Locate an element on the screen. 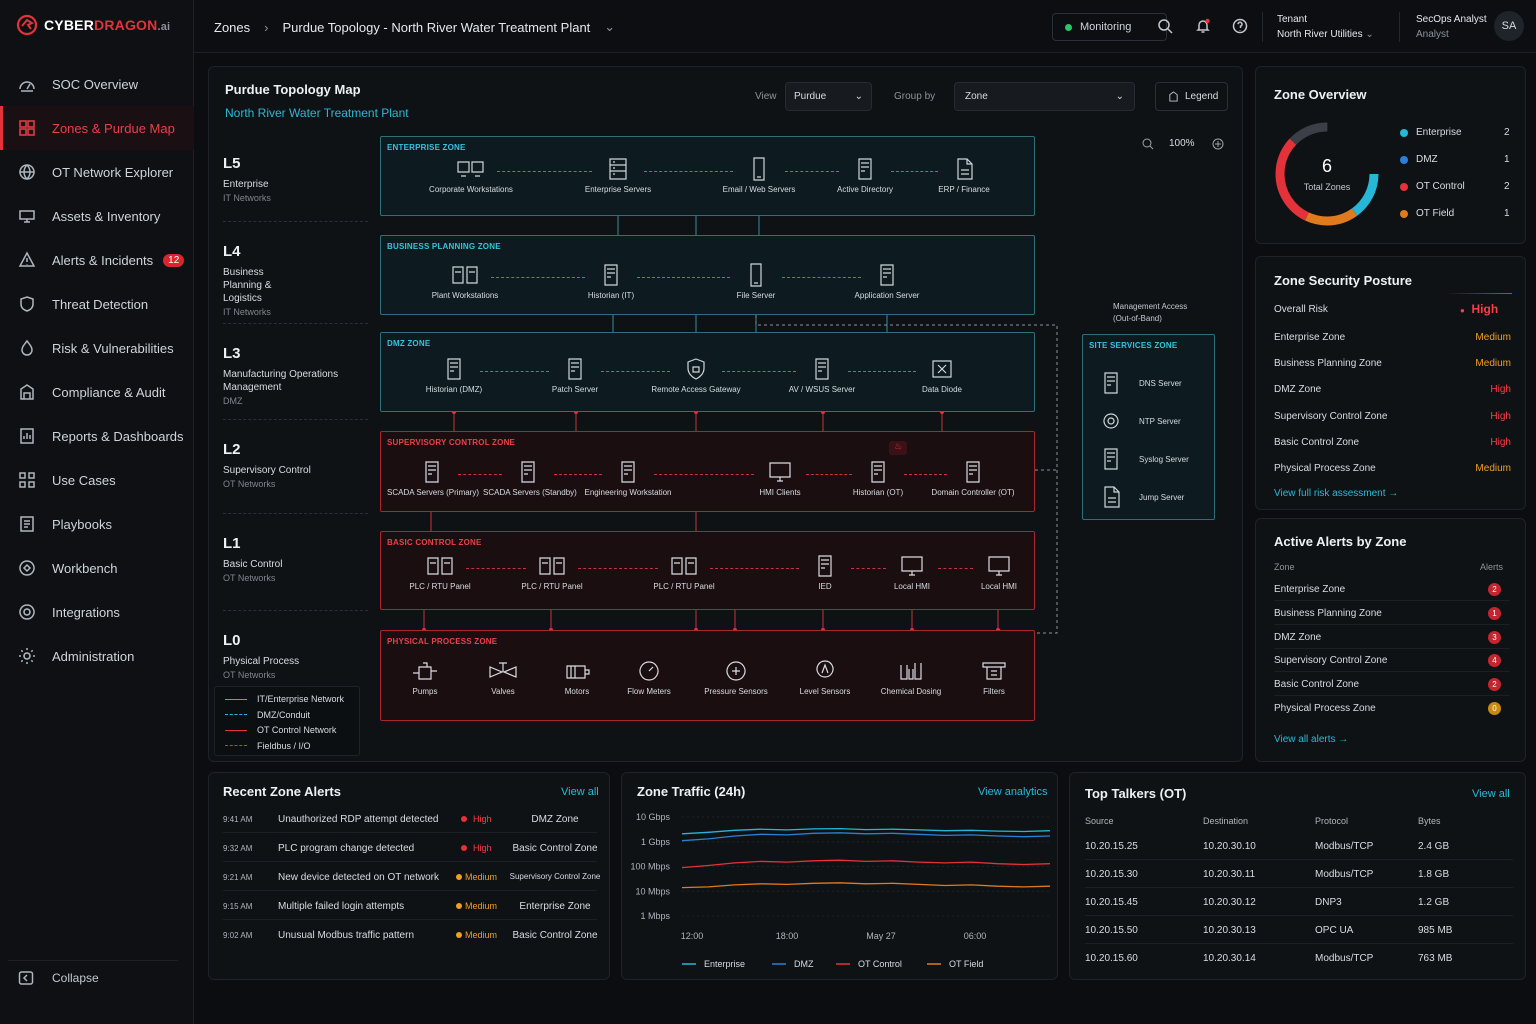  sidebar-item-zones-purdue-map: Zones & Purdue Map is located at coordinates (97, 128).